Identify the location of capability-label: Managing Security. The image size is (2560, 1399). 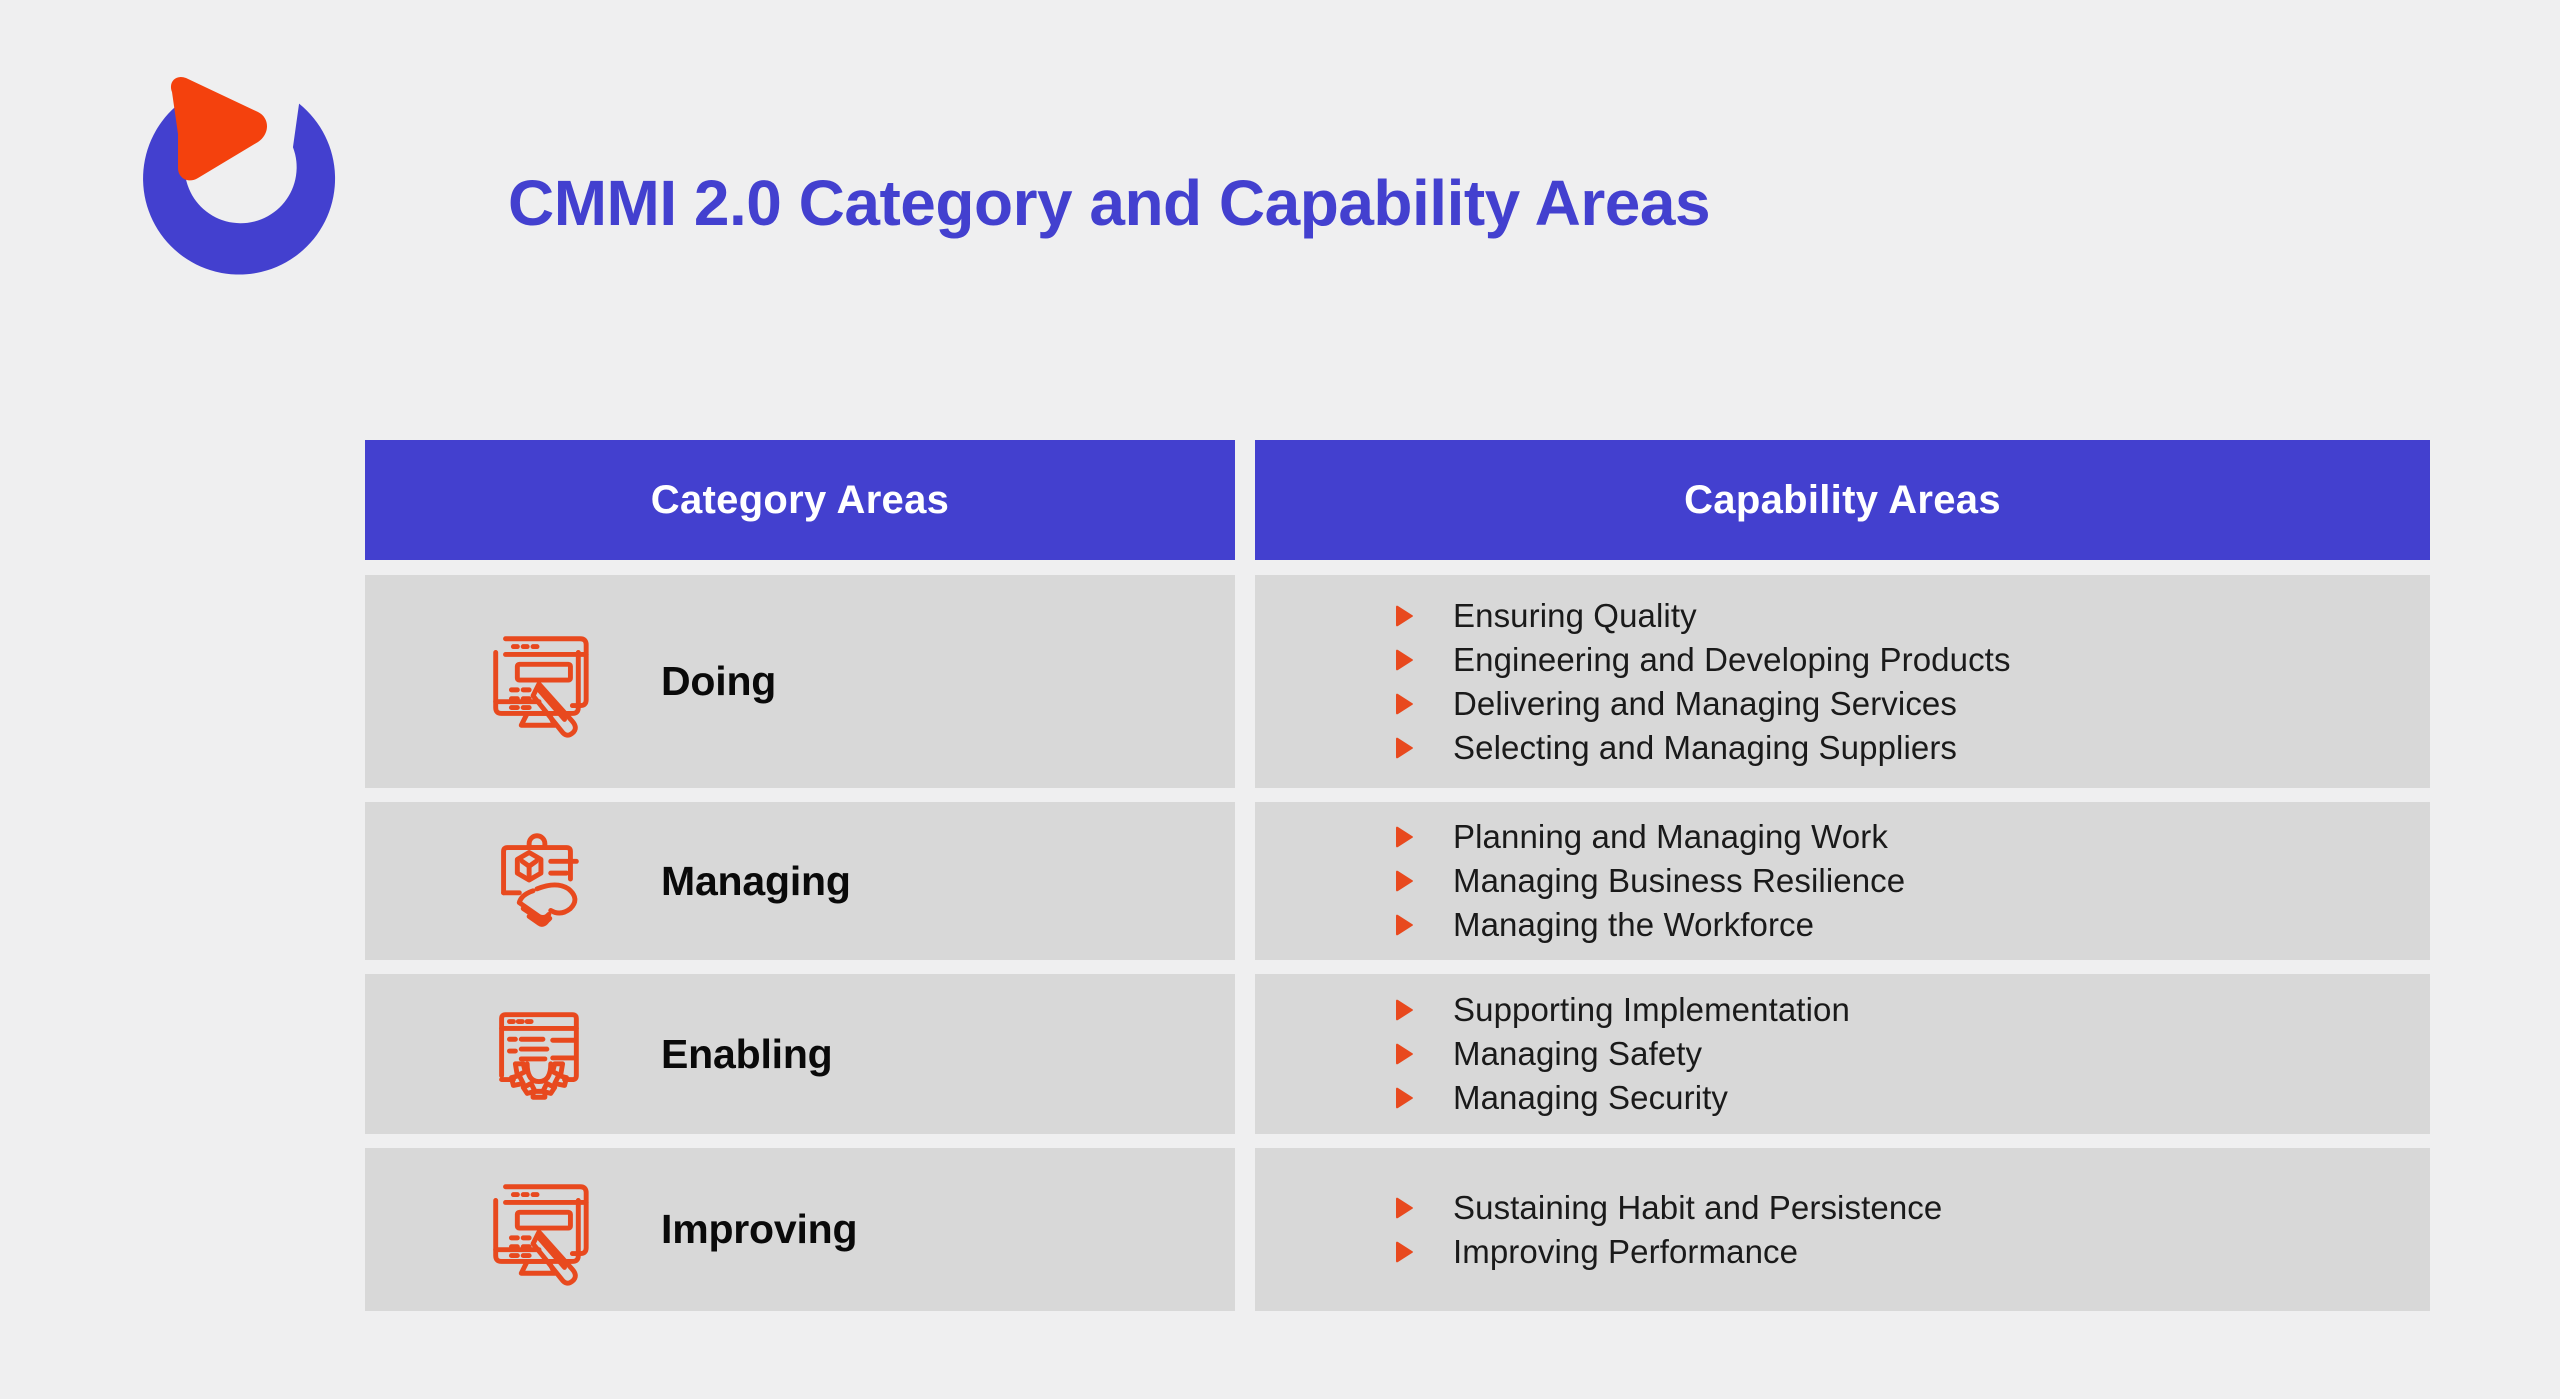
(1591, 1097).